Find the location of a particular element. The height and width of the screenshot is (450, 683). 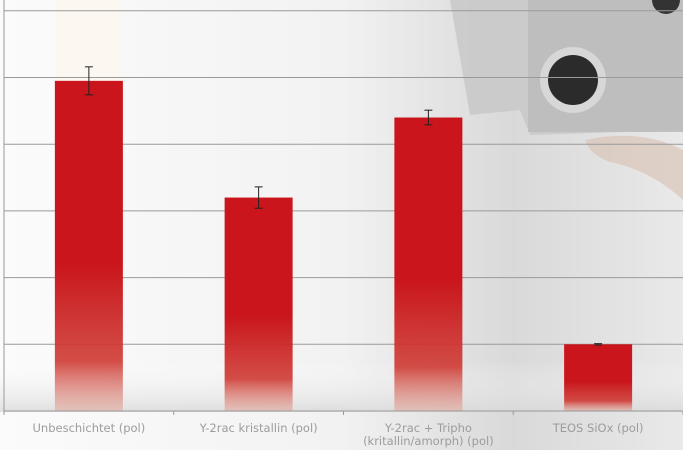

hand-shape is located at coordinates (634, 167).